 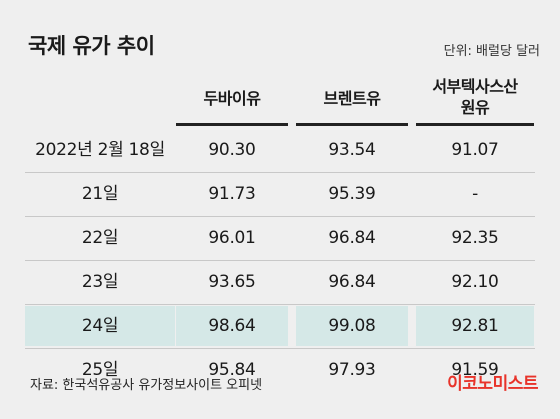 I want to click on cell-wti: 92.10, so click(x=475, y=282).